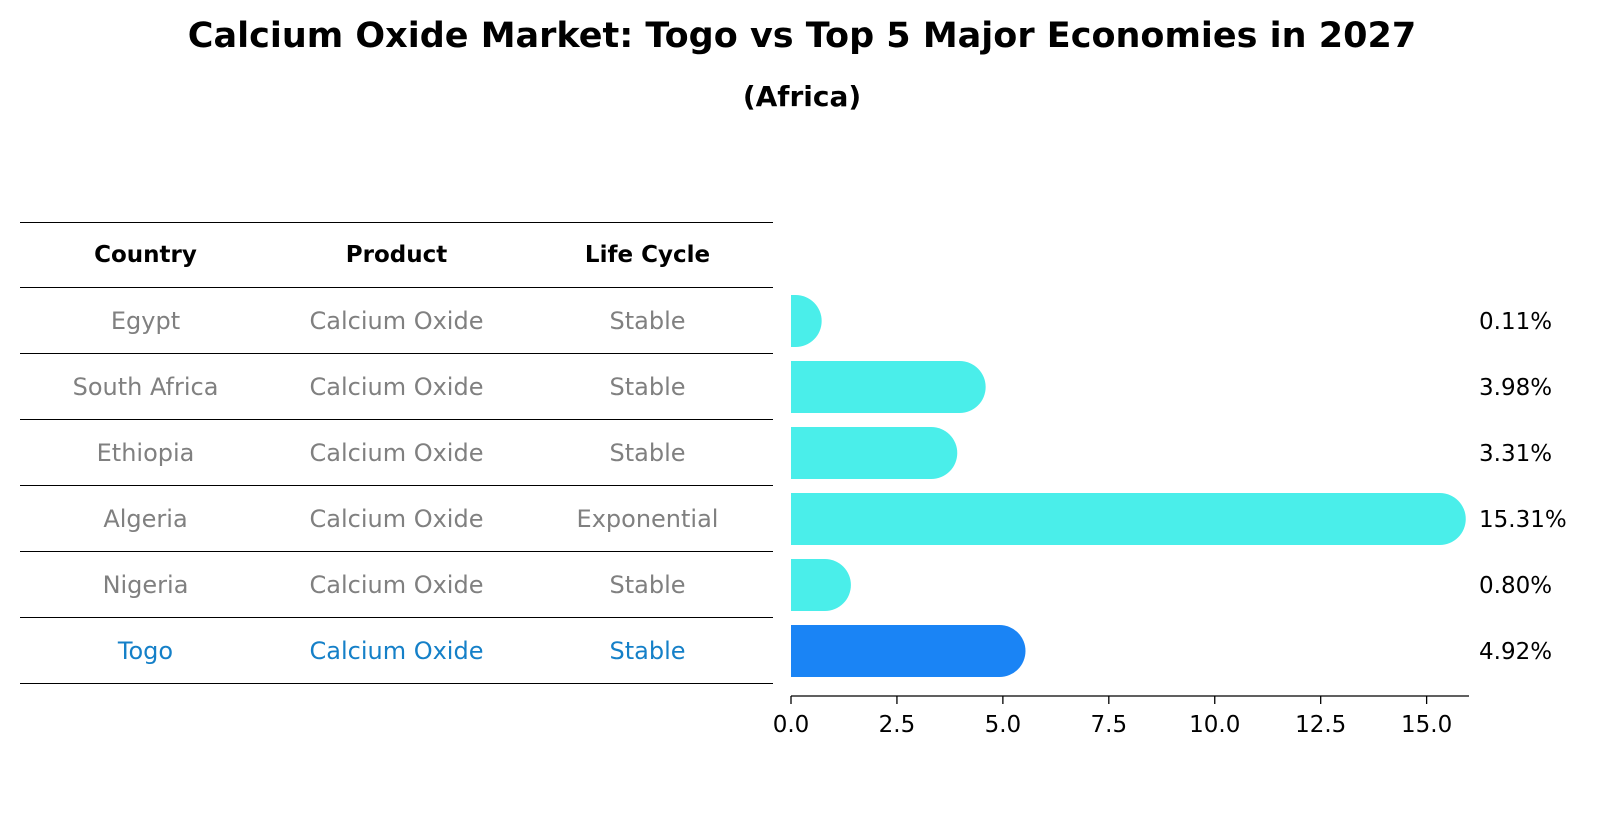  What do you see at coordinates (145, 584) in the screenshot?
I see `cell-country: Nigeria` at bounding box center [145, 584].